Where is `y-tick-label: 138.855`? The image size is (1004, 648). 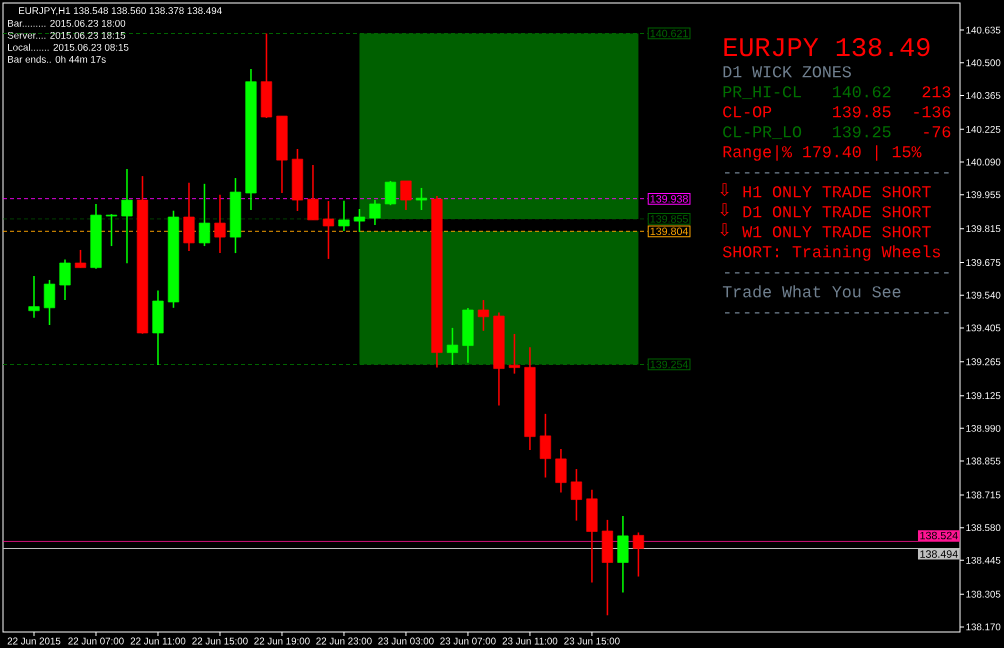 y-tick-label: 138.855 is located at coordinates (983, 461).